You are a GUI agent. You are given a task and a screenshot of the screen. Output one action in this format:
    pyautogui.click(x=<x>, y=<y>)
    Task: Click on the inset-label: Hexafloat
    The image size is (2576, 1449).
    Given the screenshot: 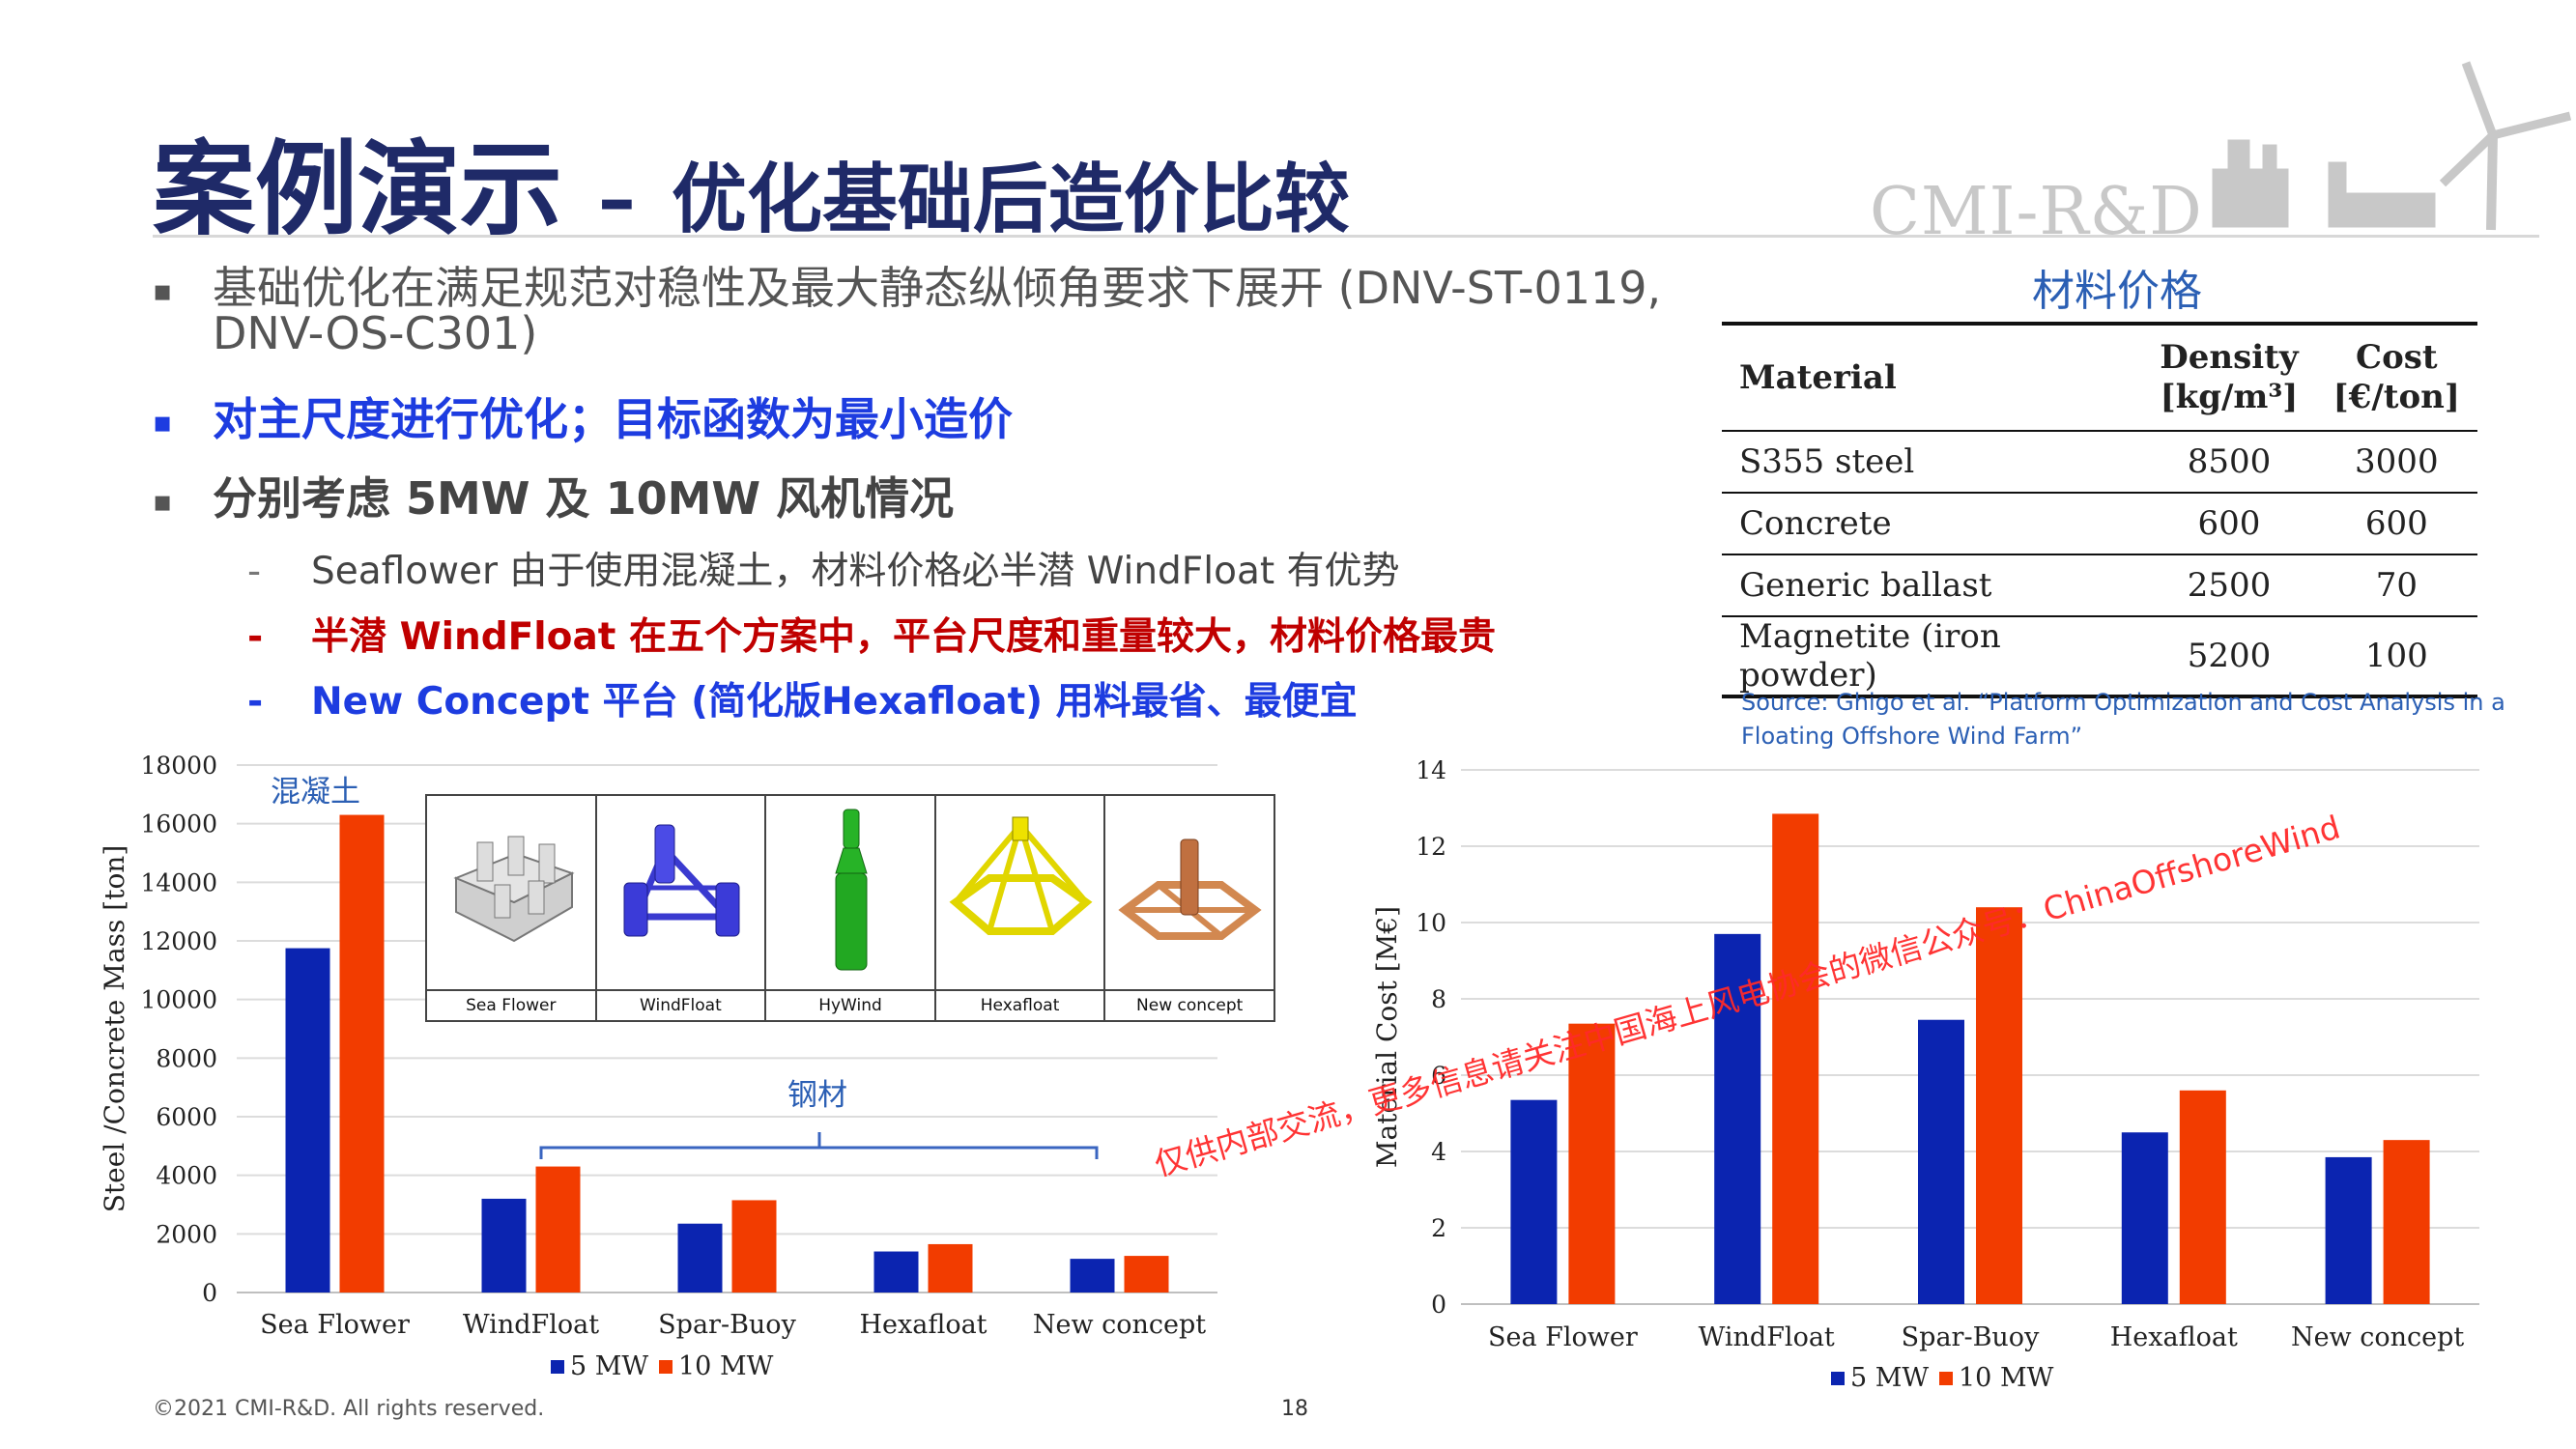 What is the action you would take?
    pyautogui.click(x=1020, y=1005)
    